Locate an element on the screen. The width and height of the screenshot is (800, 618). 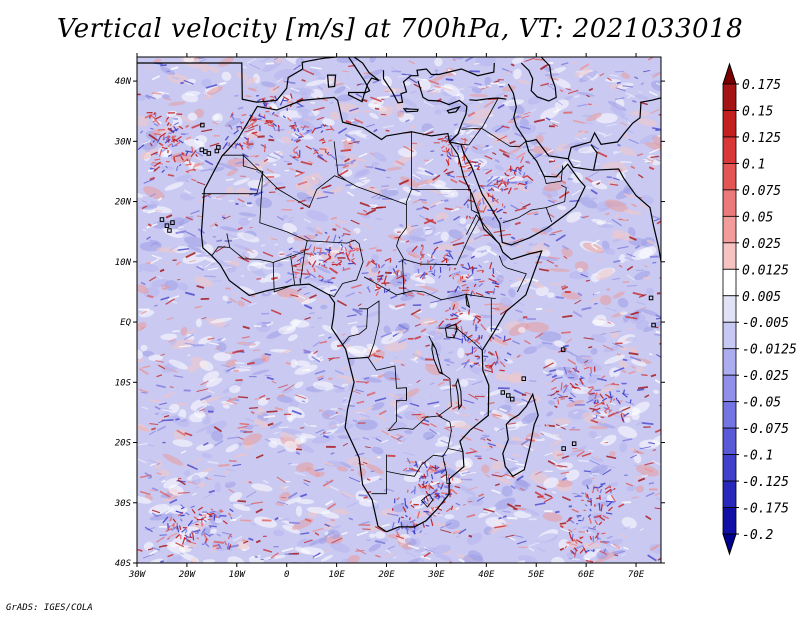
colorbar-label: 0.025 is located at coordinates (761, 244).